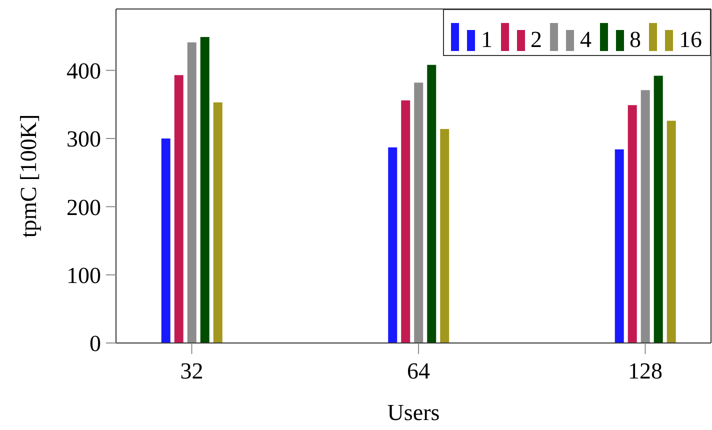 Image resolution: width=712 pixels, height=430 pixels. What do you see at coordinates (645, 371) in the screenshot?
I see `x-tick-label: 128` at bounding box center [645, 371].